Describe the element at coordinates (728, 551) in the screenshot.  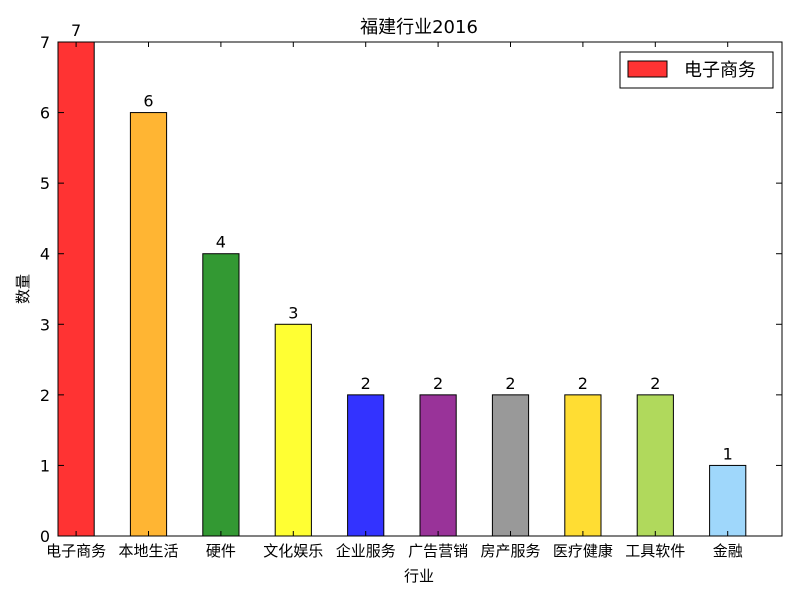
I see `x-tick-label: 金融` at that location.